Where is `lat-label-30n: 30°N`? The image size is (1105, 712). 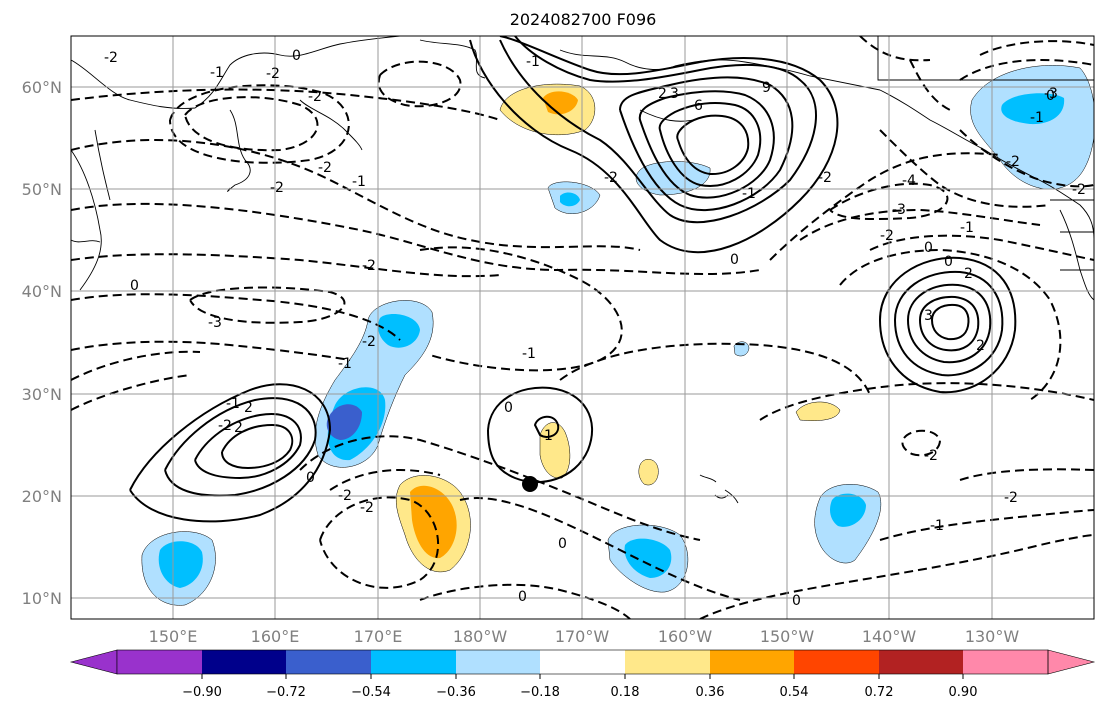
lat-label-30n: 30°N is located at coordinates (42, 394).